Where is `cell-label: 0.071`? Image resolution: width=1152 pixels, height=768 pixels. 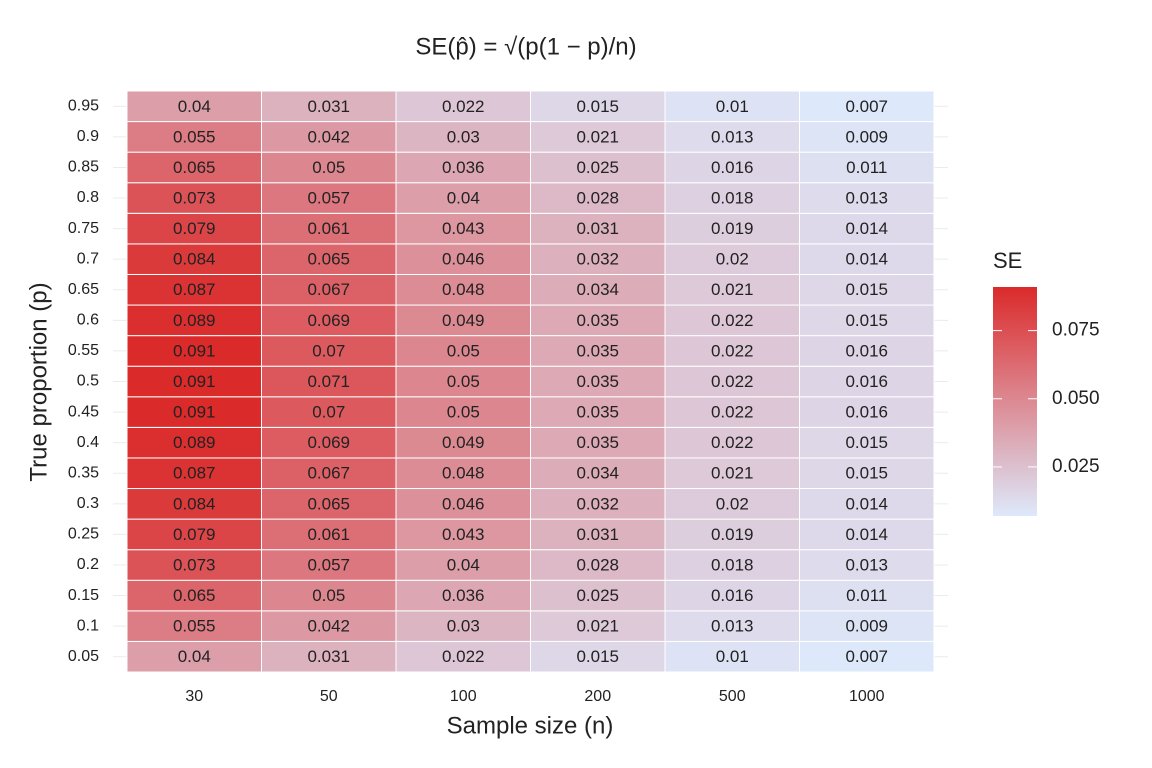
cell-label: 0.071 is located at coordinates (328, 381).